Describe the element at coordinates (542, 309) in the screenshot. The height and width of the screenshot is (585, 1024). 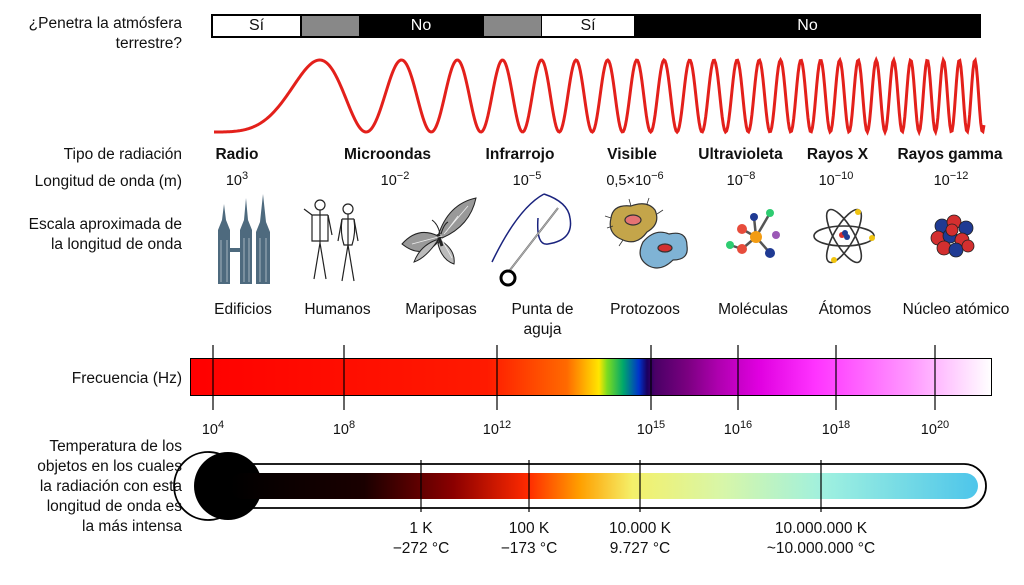
I see `caption-needle-line1: Punta de` at that location.